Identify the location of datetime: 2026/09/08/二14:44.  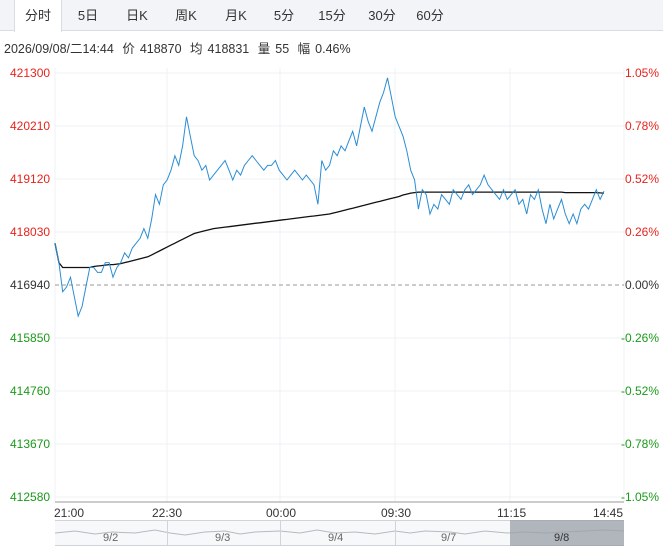
(59, 49).